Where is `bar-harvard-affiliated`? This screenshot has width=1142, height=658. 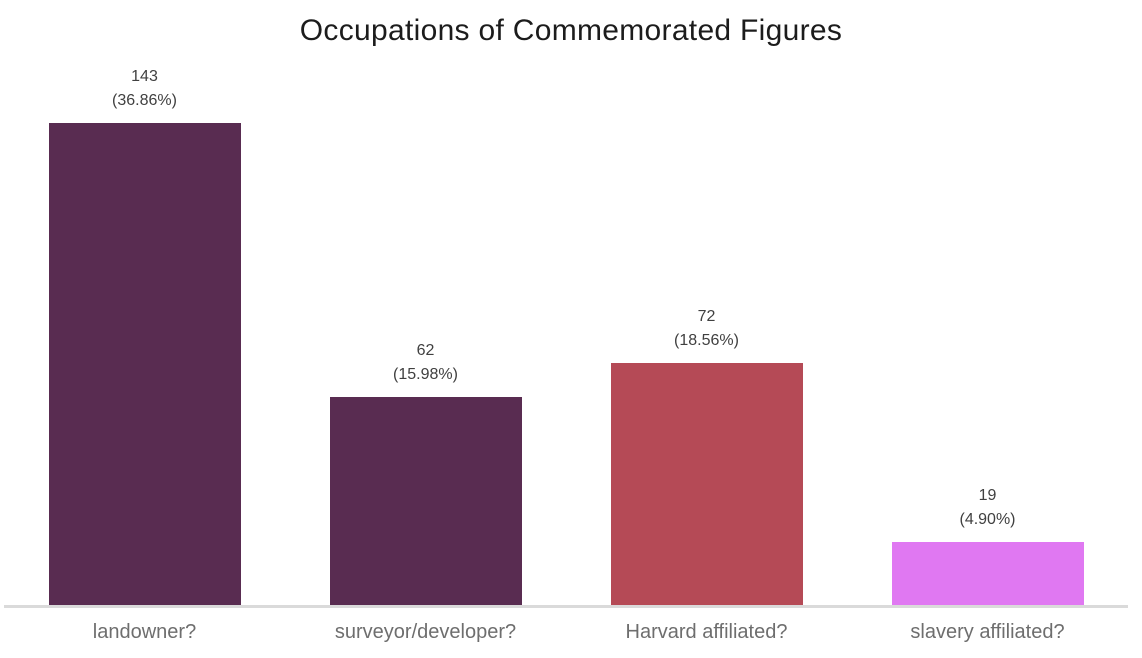
bar-harvard-affiliated is located at coordinates (706, 484).